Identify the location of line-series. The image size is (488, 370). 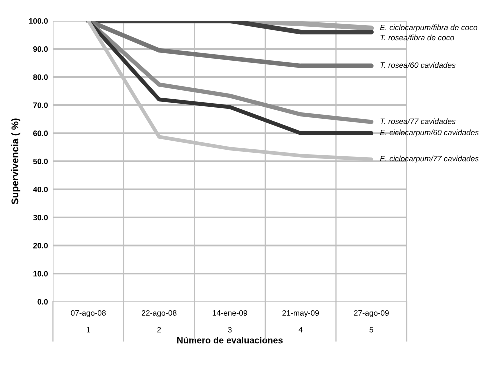
(230, 44).